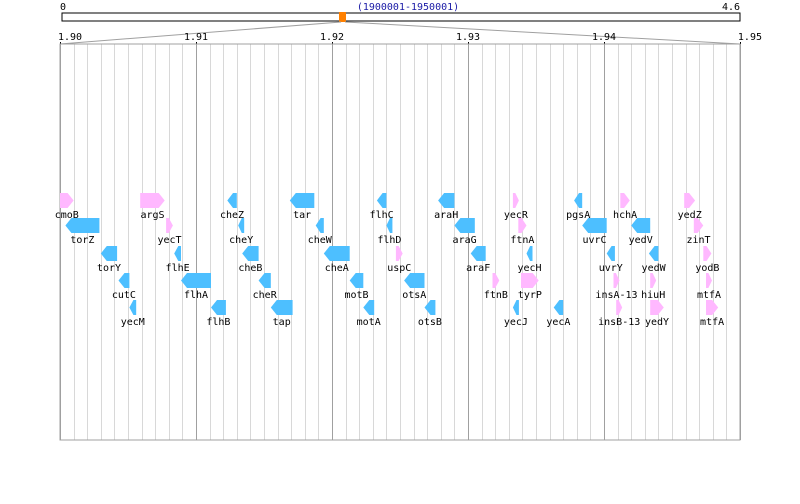 This screenshot has height=504, width=800. I want to click on gene-label: yedZ, so click(690, 215).